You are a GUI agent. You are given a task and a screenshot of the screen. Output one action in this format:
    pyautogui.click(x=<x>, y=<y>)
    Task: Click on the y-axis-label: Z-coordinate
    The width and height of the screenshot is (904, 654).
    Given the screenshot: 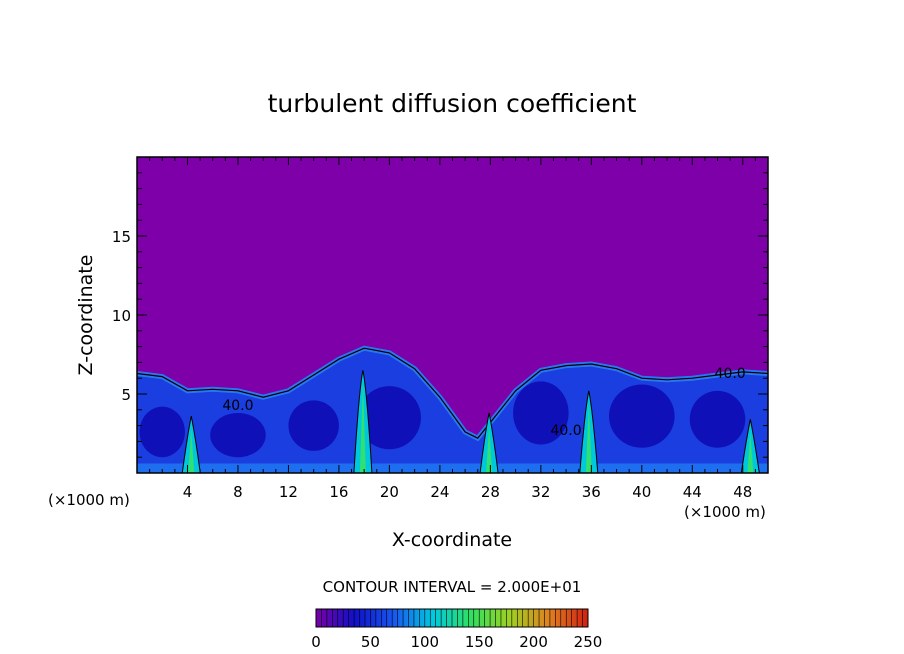 What is the action you would take?
    pyautogui.click(x=86, y=315)
    